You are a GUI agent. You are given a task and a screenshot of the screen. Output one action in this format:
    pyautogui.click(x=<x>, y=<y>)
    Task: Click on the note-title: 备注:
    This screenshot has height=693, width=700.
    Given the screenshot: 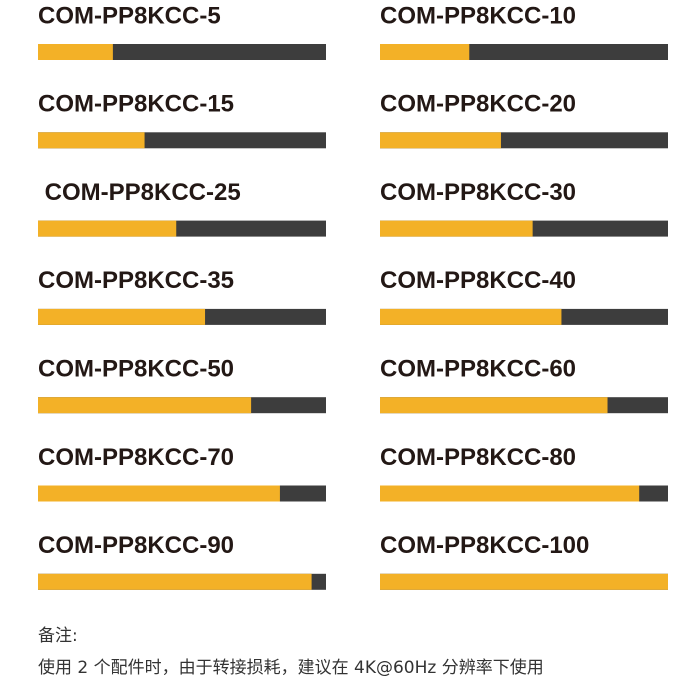 What is the action you would take?
    pyautogui.click(x=58, y=636)
    